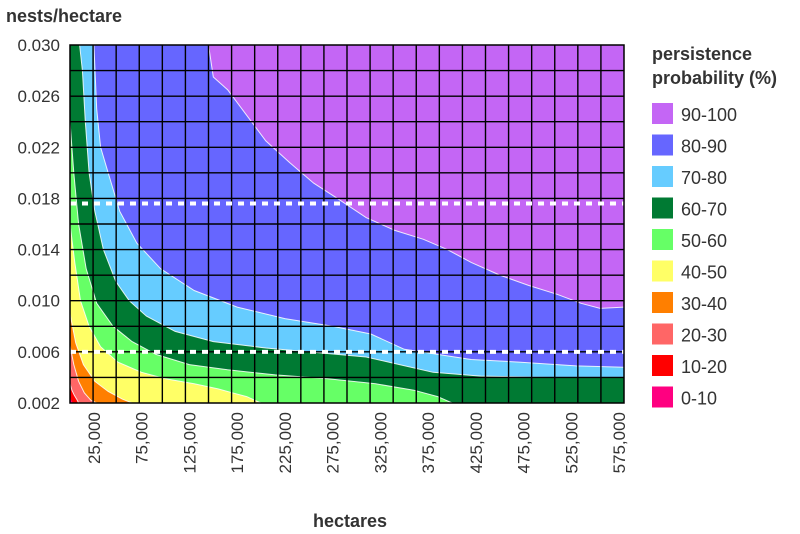  What do you see at coordinates (38, 198) in the screenshot?
I see `y-tick-label: 0.018` at bounding box center [38, 198].